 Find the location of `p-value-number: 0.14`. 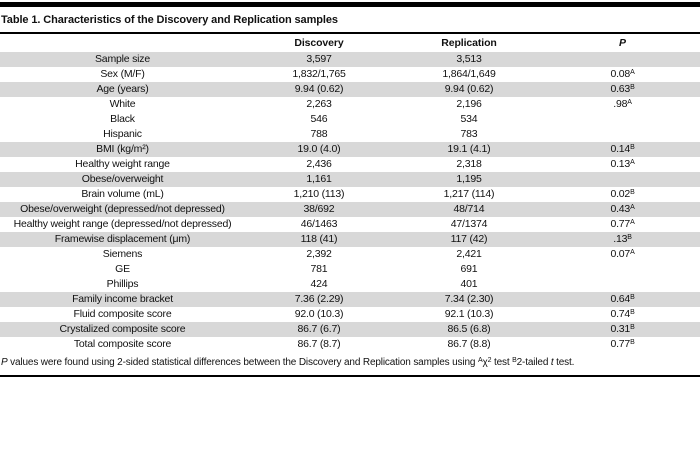

p-value-number: 0.14 is located at coordinates (620, 149).